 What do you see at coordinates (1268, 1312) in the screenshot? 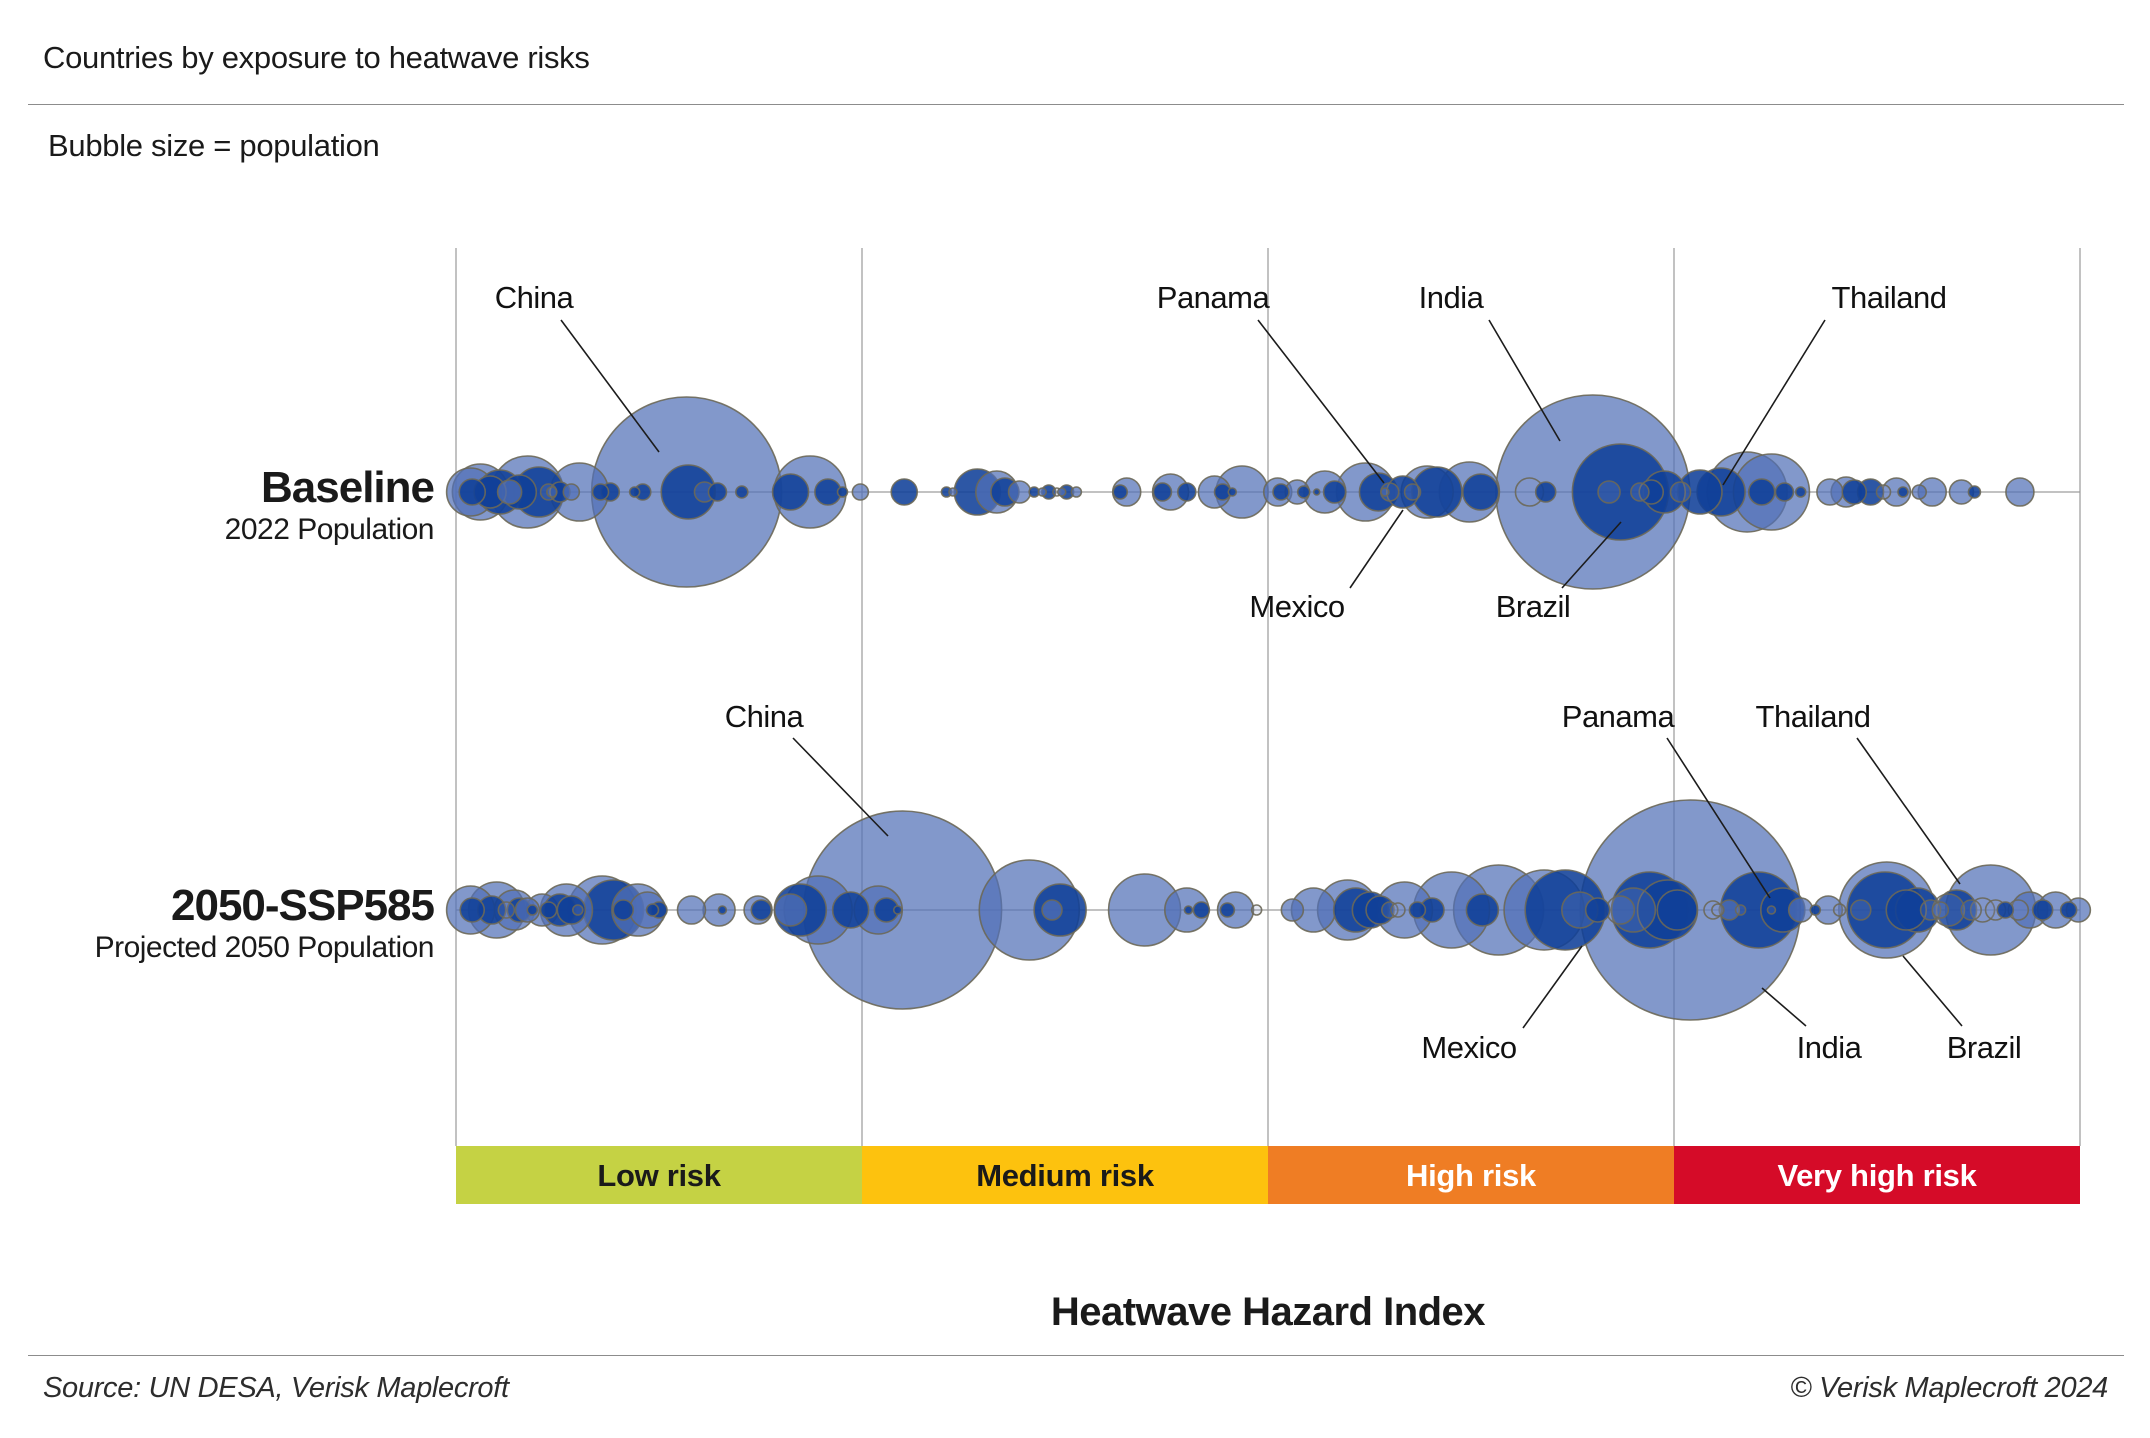
I see `x-axis-title: Heatwave Hazard Index` at bounding box center [1268, 1312].